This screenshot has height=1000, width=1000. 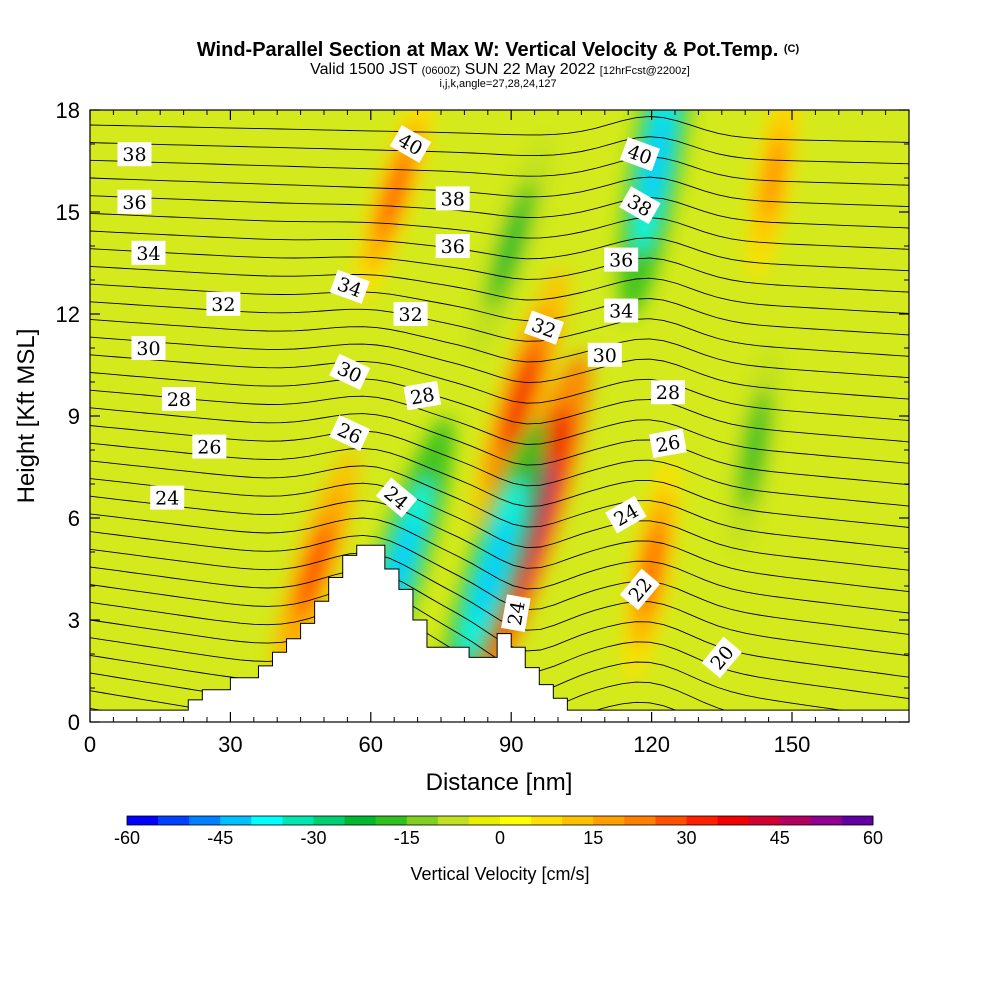 What do you see at coordinates (394, 195) in the screenshot?
I see `upper-updraft-core` at bounding box center [394, 195].